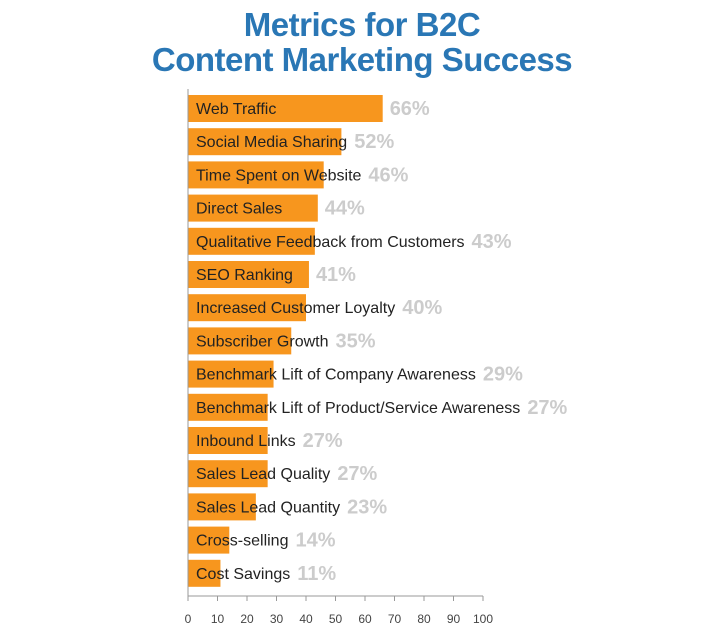  I want to click on category-label-13: Cross-selling, so click(242, 541).